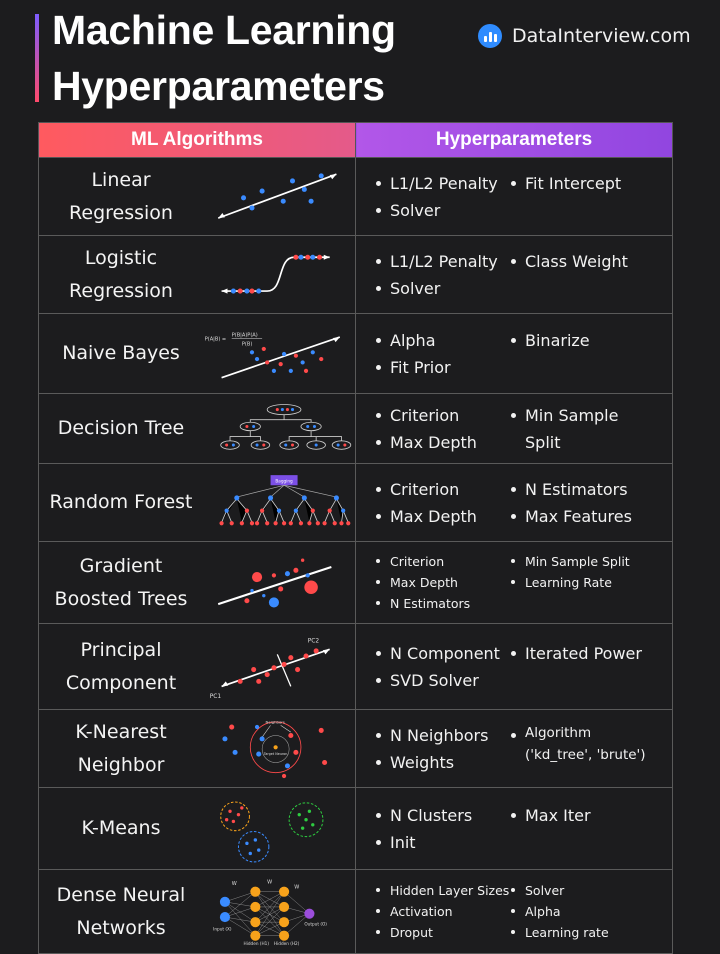 Image resolution: width=720 pixels, height=954 pixels. What do you see at coordinates (121, 196) in the screenshot?
I see `algorithm-name: Linear Regression` at bounding box center [121, 196].